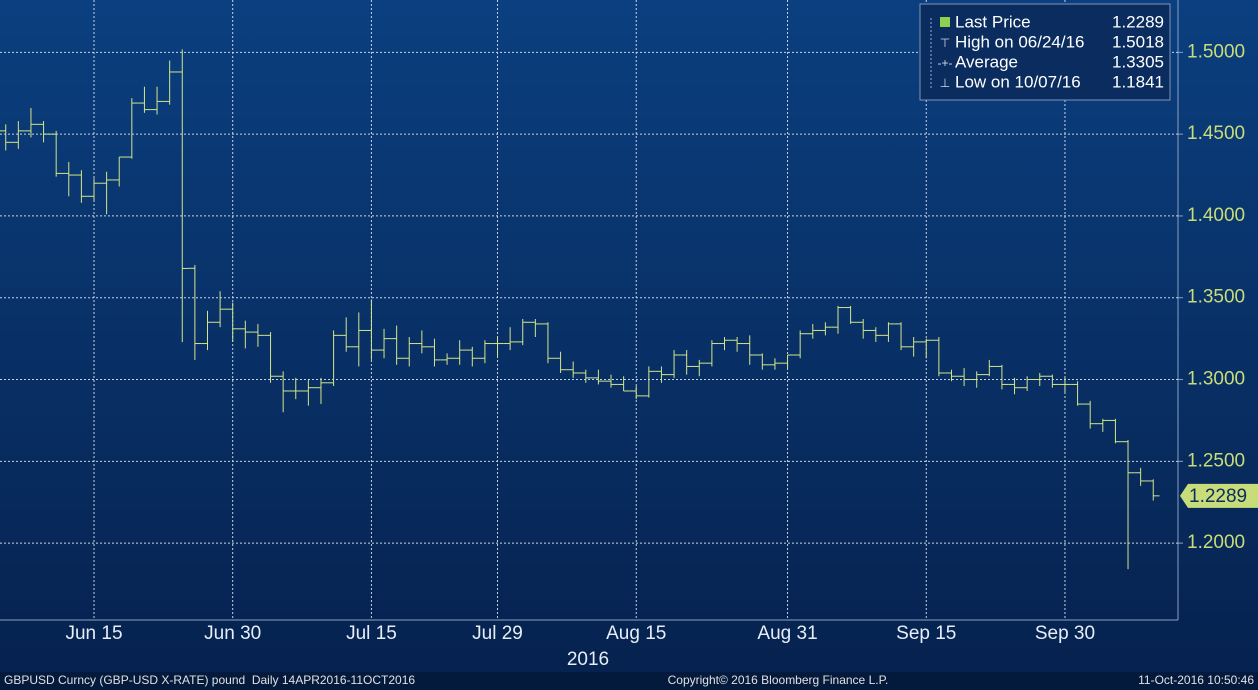  What do you see at coordinates (993, 21) in the screenshot?
I see `legend-label: Last Price` at bounding box center [993, 21].